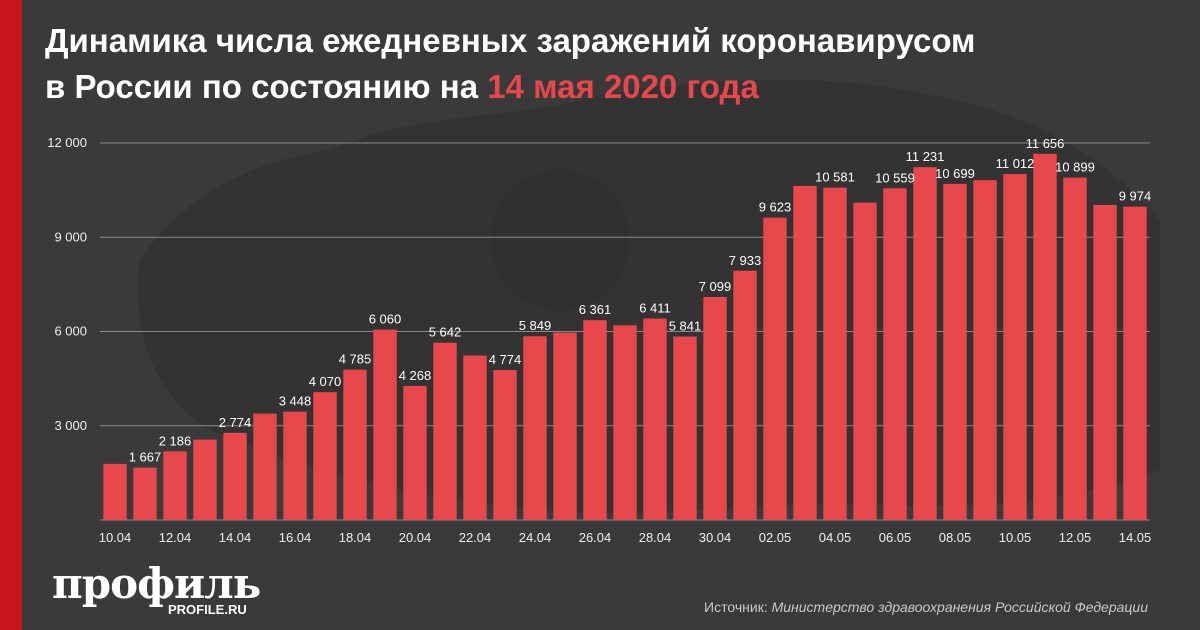  What do you see at coordinates (445, 332) in the screenshot?
I see `data-label: 5 642` at bounding box center [445, 332].